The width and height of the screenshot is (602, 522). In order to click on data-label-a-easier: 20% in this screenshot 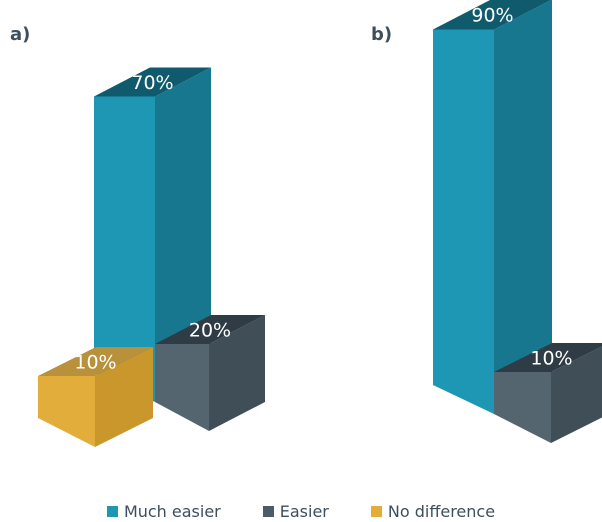, I will do `click(210, 331)`.